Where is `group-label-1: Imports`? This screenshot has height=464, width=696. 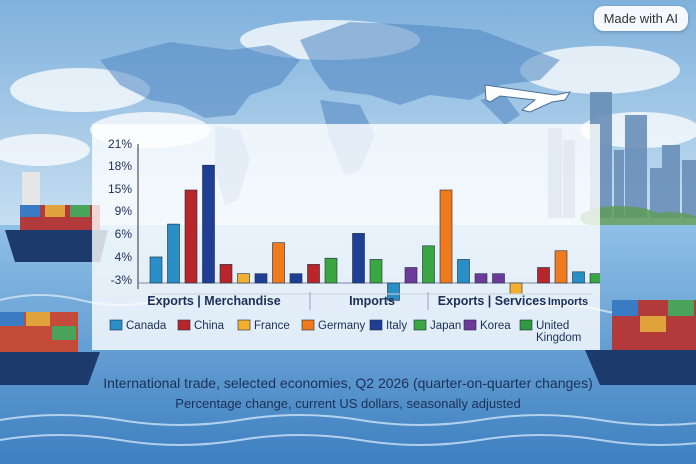 group-label-1: Imports is located at coordinates (372, 301).